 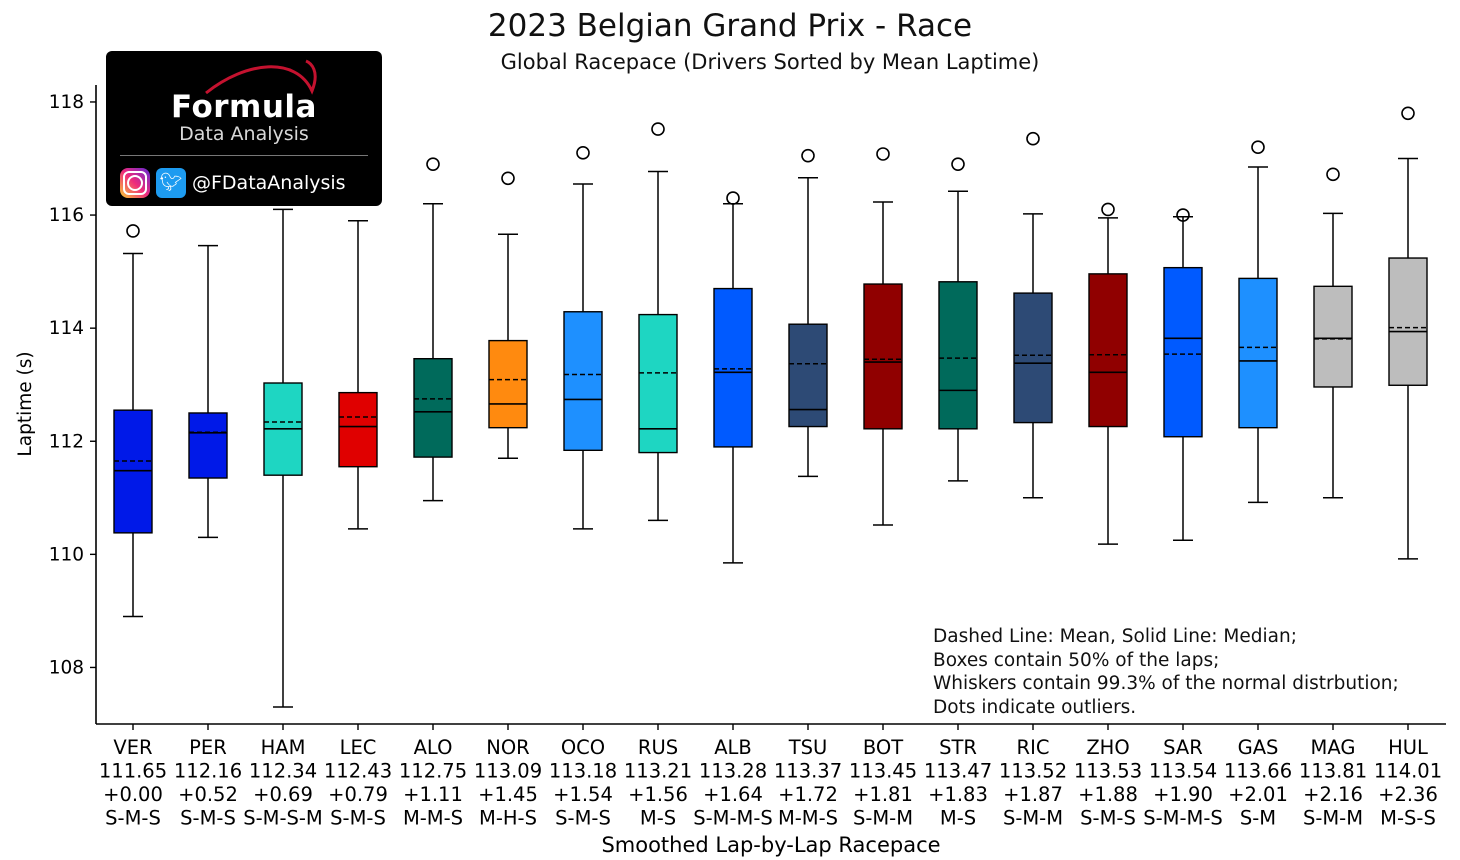 What do you see at coordinates (1033, 771) in the screenshot?
I see `x-tick-mean: 113.52` at bounding box center [1033, 771].